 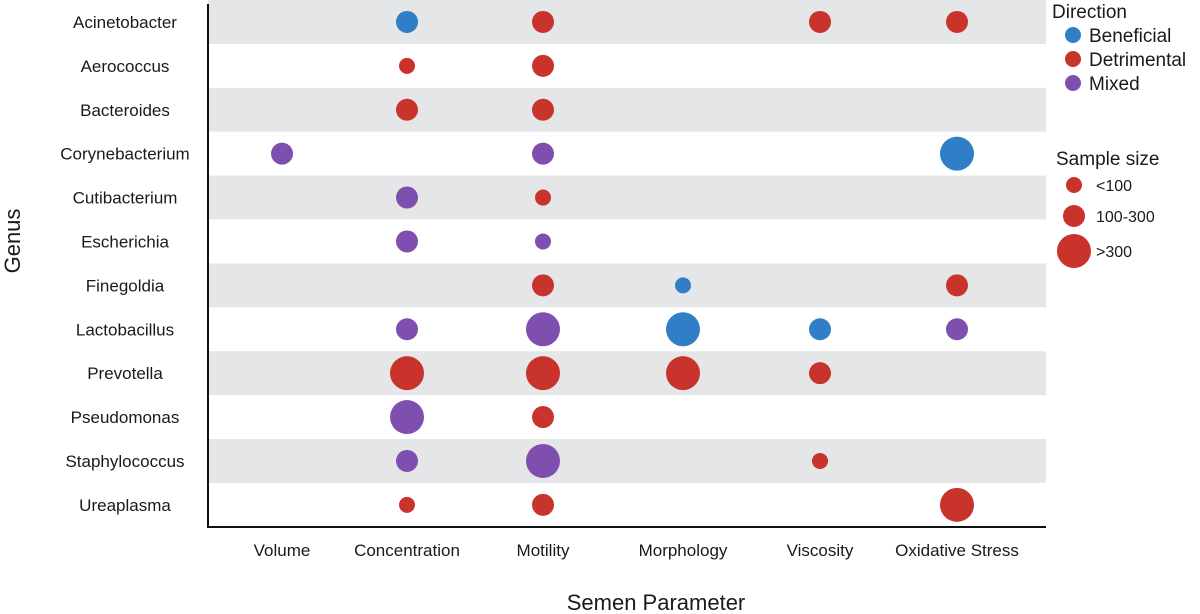 I want to click on x-axis-title: Semen Parameter, so click(x=656, y=602).